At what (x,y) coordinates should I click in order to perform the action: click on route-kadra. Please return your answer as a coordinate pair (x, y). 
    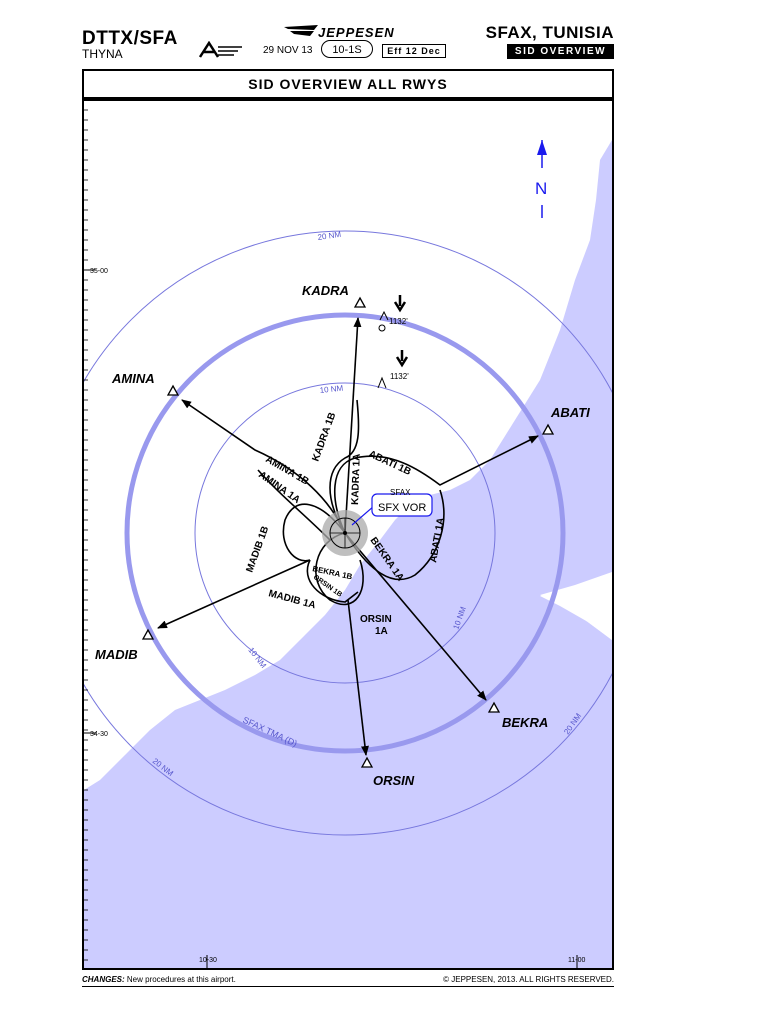
    Looking at the image, I should click on (353, 425).